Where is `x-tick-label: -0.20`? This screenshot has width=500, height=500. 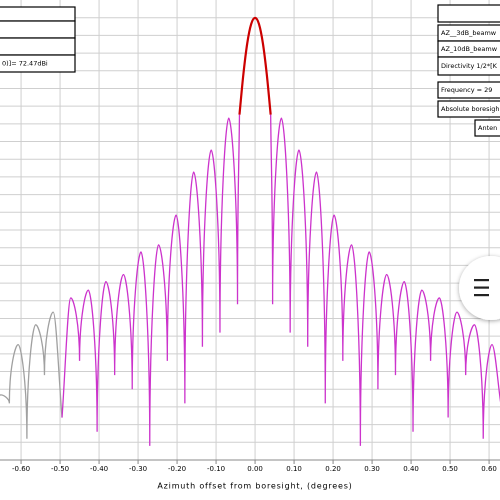 x-tick-label: -0.20 is located at coordinates (177, 469).